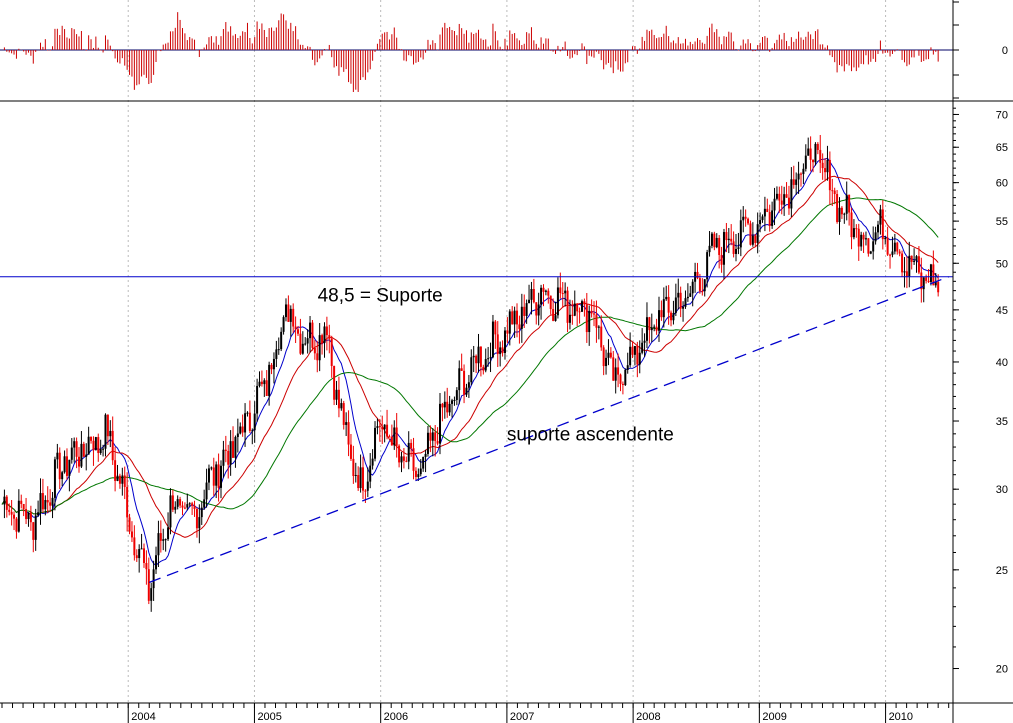 This screenshot has width=1013, height=723. What do you see at coordinates (901, 717) in the screenshot?
I see `x-tick-label: 2010` at bounding box center [901, 717].